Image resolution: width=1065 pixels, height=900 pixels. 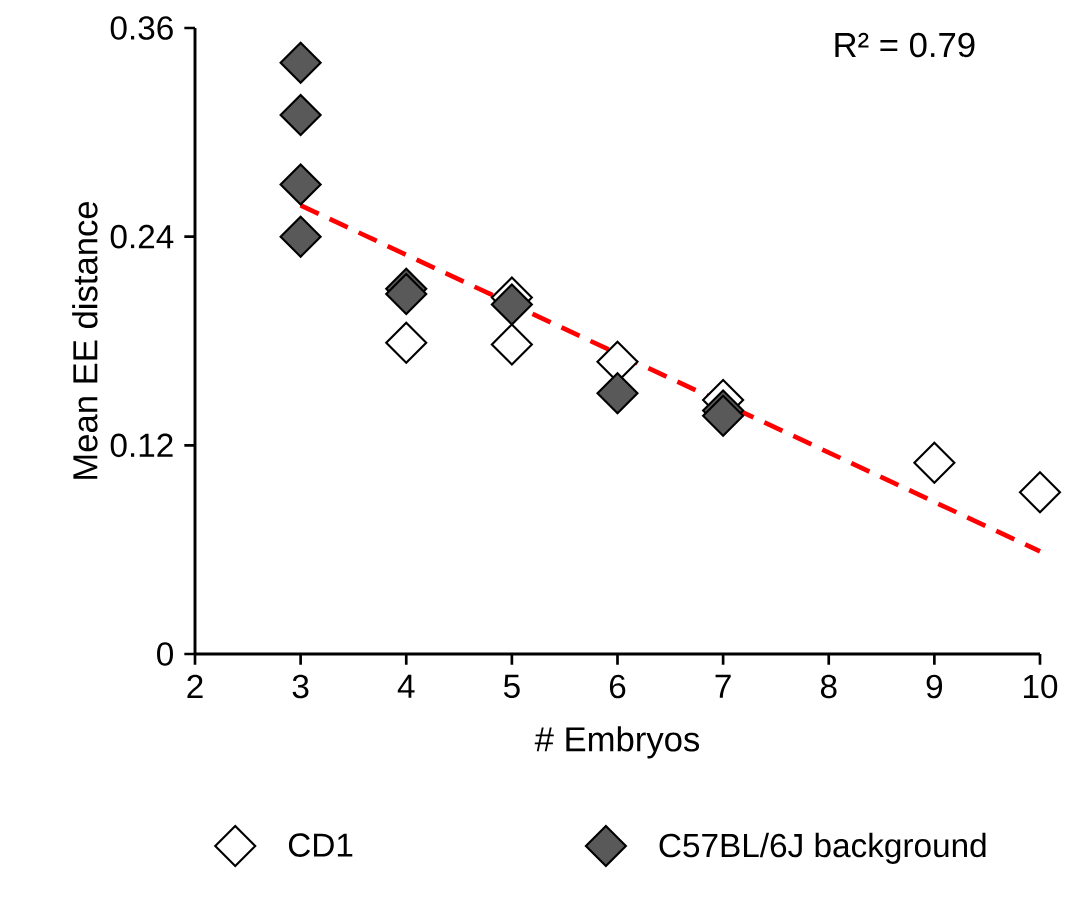 What do you see at coordinates (142, 236) in the screenshot?
I see `y-tick-label: 0.24` at bounding box center [142, 236].